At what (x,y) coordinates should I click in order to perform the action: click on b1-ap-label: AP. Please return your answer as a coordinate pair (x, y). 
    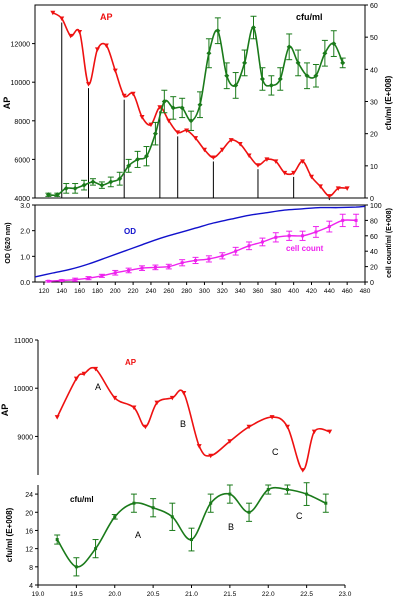
    Looking at the image, I should click on (131, 362).